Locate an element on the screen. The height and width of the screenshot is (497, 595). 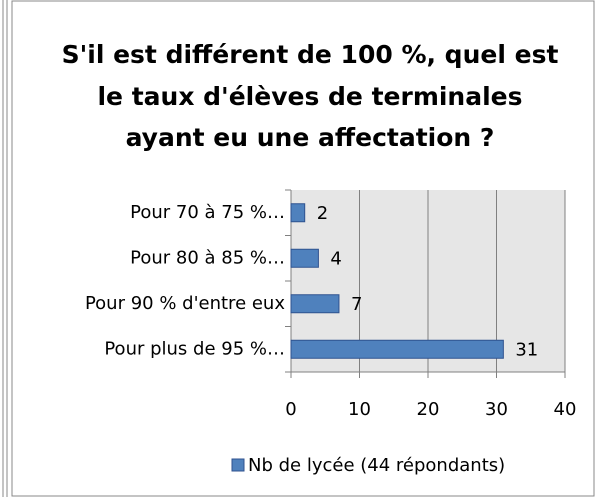
data-label: 4 is located at coordinates (335, 258).